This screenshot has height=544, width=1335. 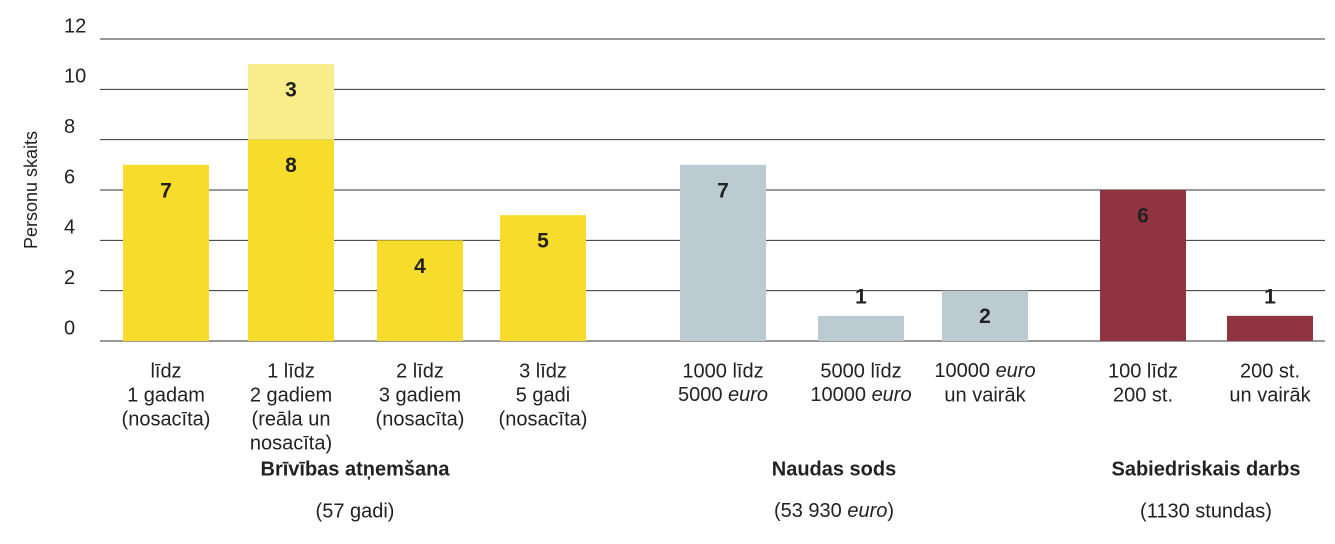 I want to click on value-label: 5, so click(x=543, y=241).